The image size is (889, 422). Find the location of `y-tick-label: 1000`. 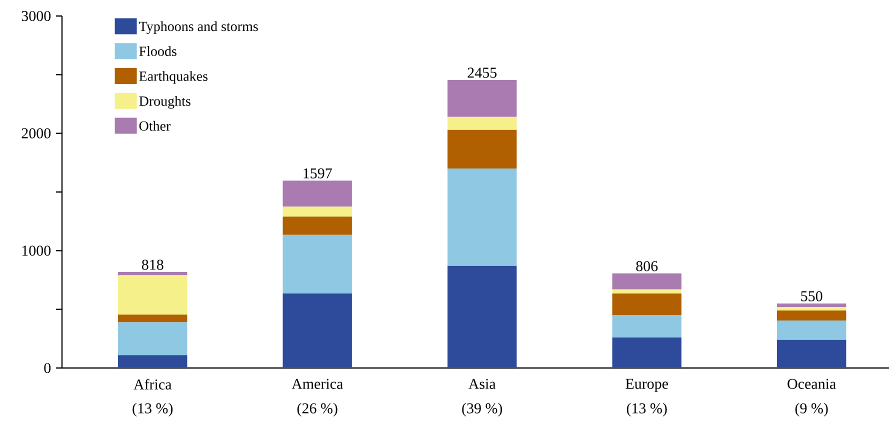

y-tick-label: 1000 is located at coordinates (36, 251).